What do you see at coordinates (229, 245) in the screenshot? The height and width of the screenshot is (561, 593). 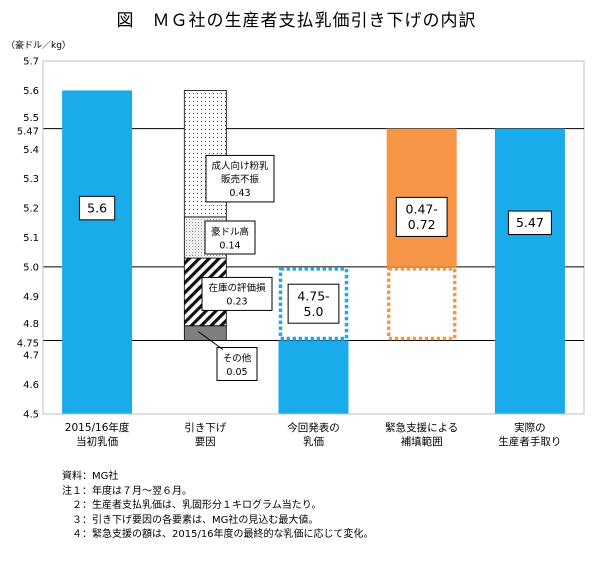 I see `factor-label-aud: 0.14` at bounding box center [229, 245].